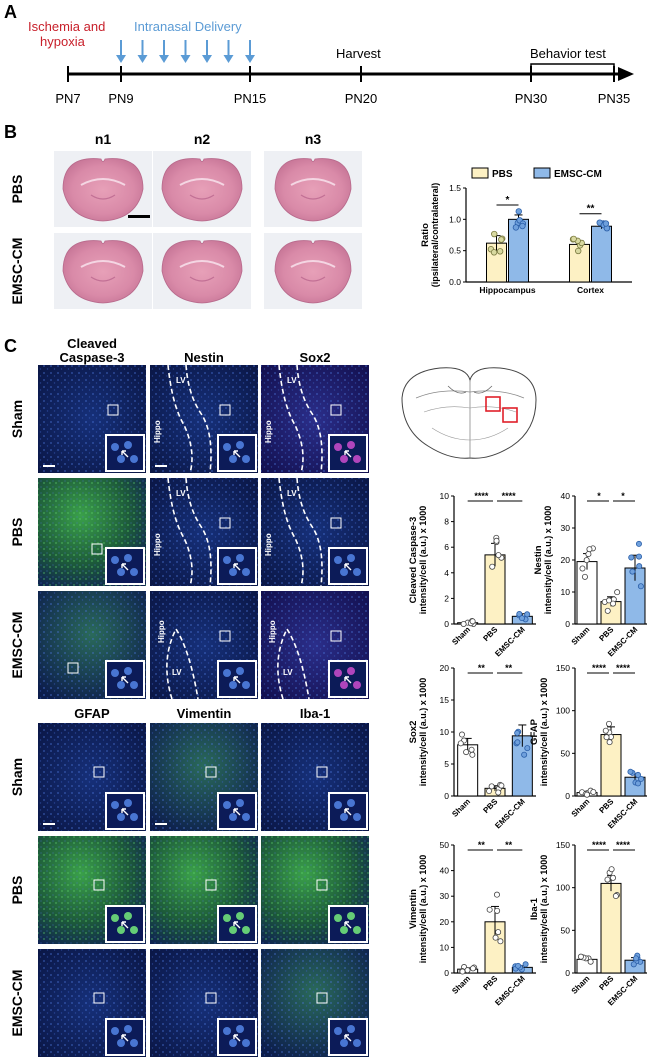 This screenshot has width=658, height=1062. Describe the element at coordinates (413, 732) in the screenshot. I see `y-axis-label: Sox2` at that location.